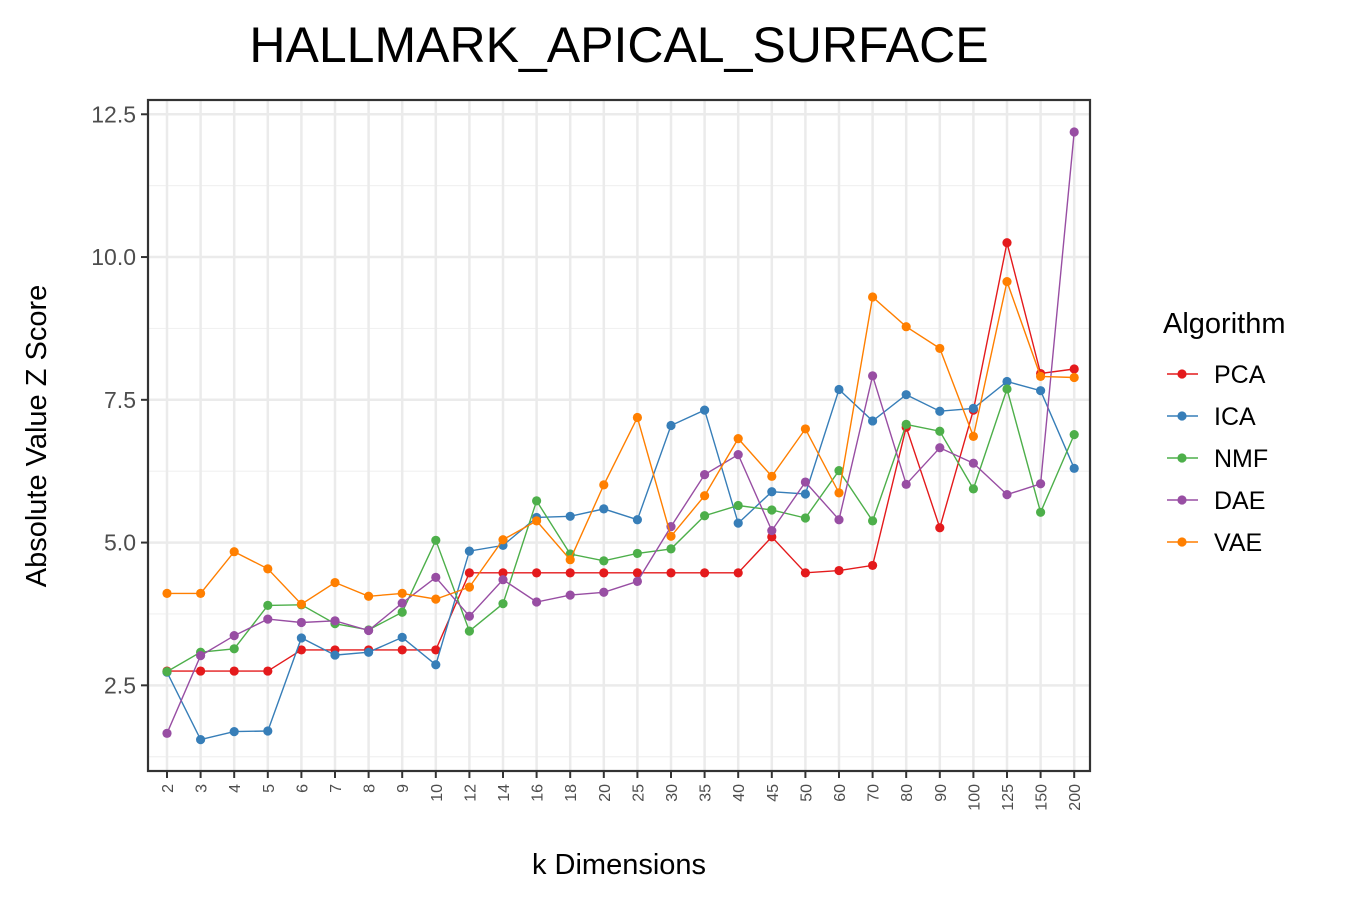 This screenshot has height=900, width=1350. What do you see at coordinates (941, 793) in the screenshot?
I see `x-tick-label: 90` at bounding box center [941, 793].